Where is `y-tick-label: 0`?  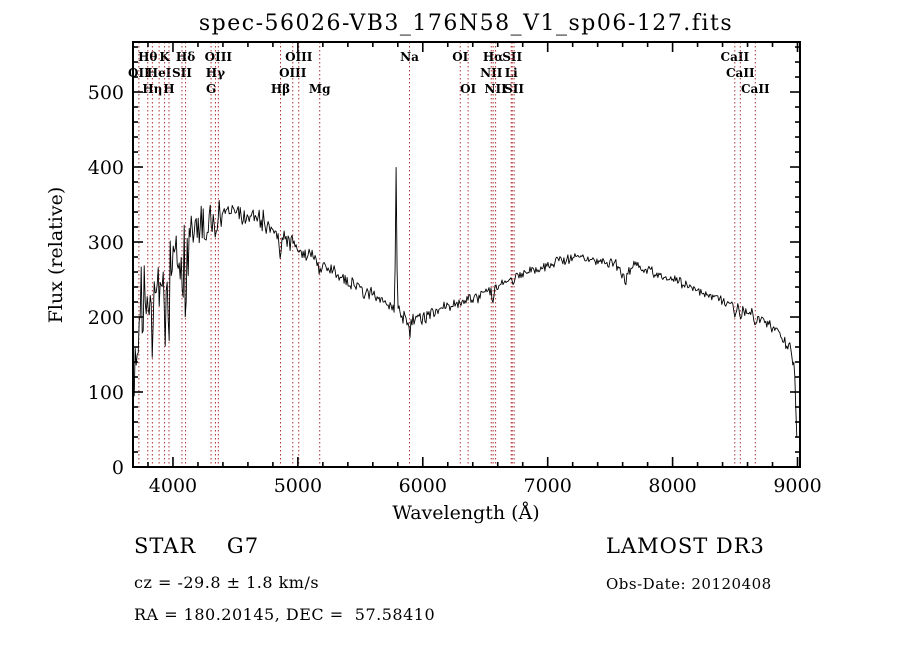
y-tick-label: 0 is located at coordinates (118, 468).